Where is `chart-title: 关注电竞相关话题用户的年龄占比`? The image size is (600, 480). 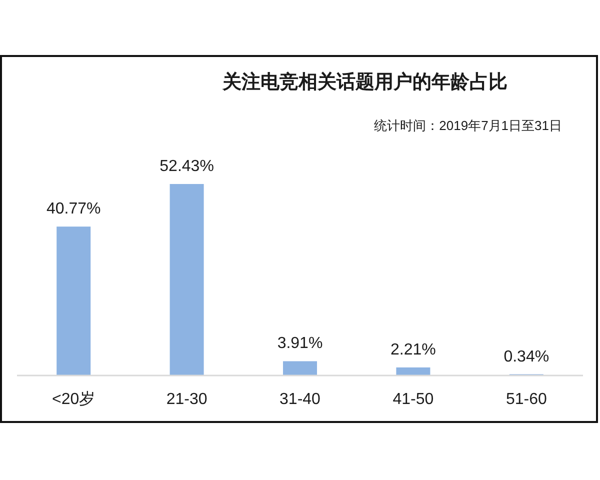 chart-title: 关注电竞相关话题用户的年龄占比 is located at coordinates (365, 82).